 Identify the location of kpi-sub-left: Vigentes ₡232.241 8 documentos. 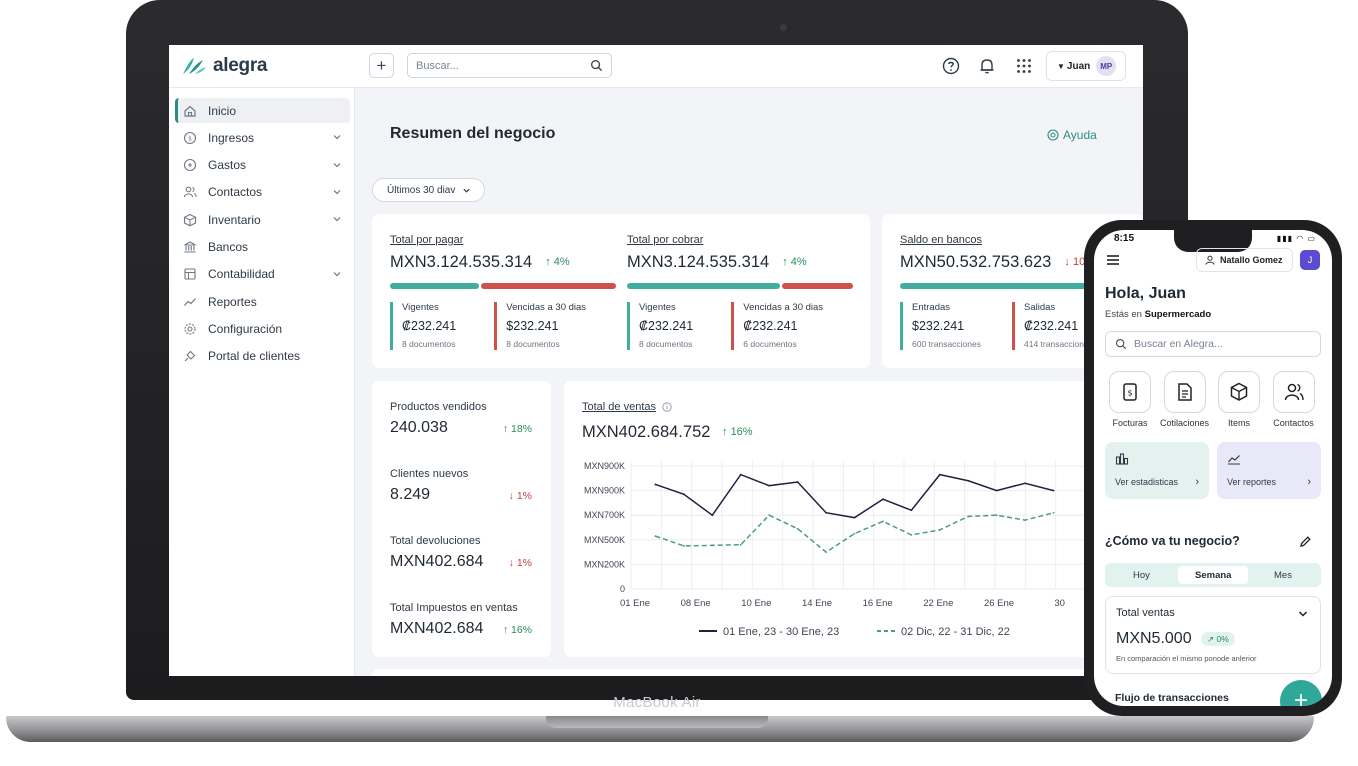
(660, 326).